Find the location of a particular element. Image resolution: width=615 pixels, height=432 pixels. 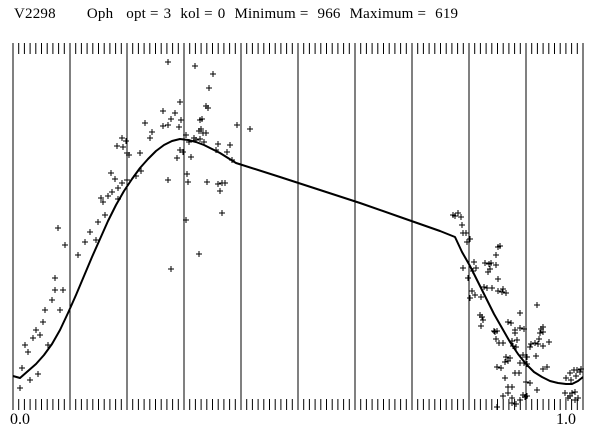

param-kol-value: 0 is located at coordinates (221, 14).